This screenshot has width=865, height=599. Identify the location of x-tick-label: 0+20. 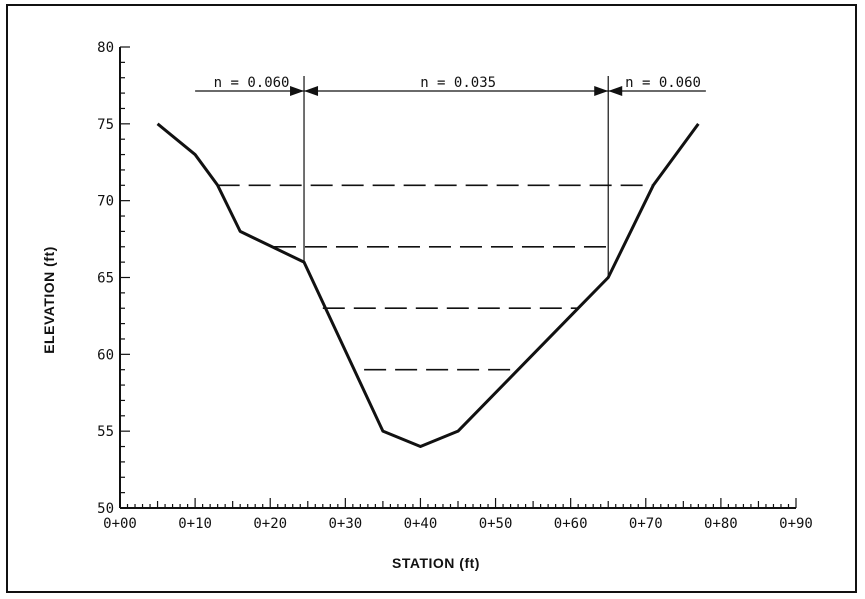
(270, 524).